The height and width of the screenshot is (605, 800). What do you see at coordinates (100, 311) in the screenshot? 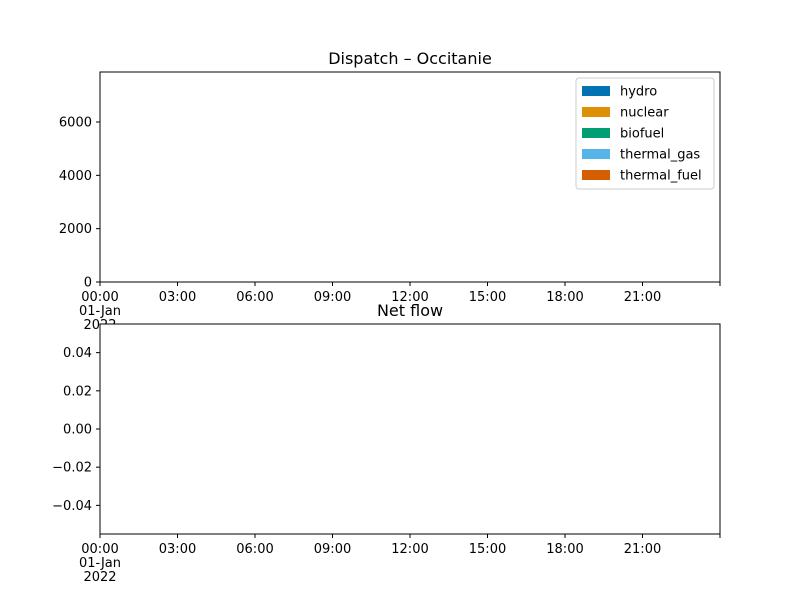
I see `dispatch-x-tick-label: 01-Jan` at bounding box center [100, 311].